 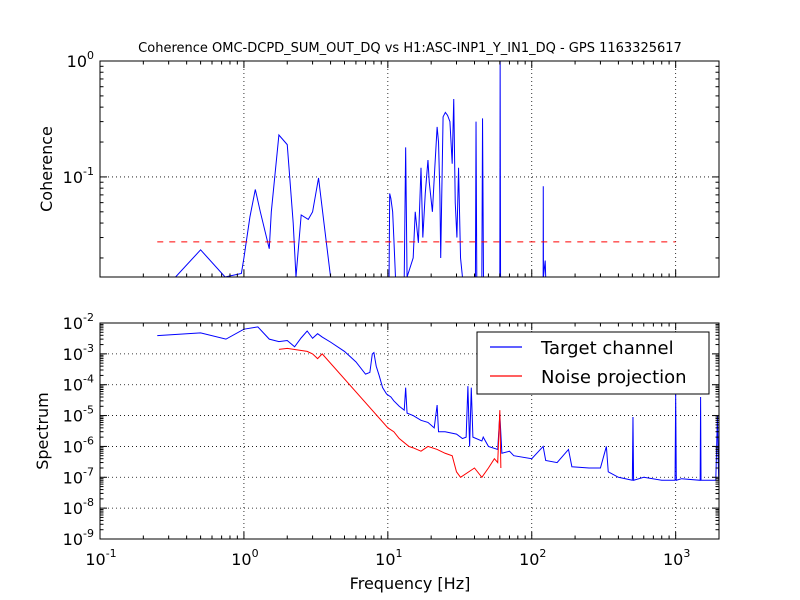 What do you see at coordinates (78, 176) in the screenshot?
I see `coherence-y-tick-label: 10⁻¹` at bounding box center [78, 176].